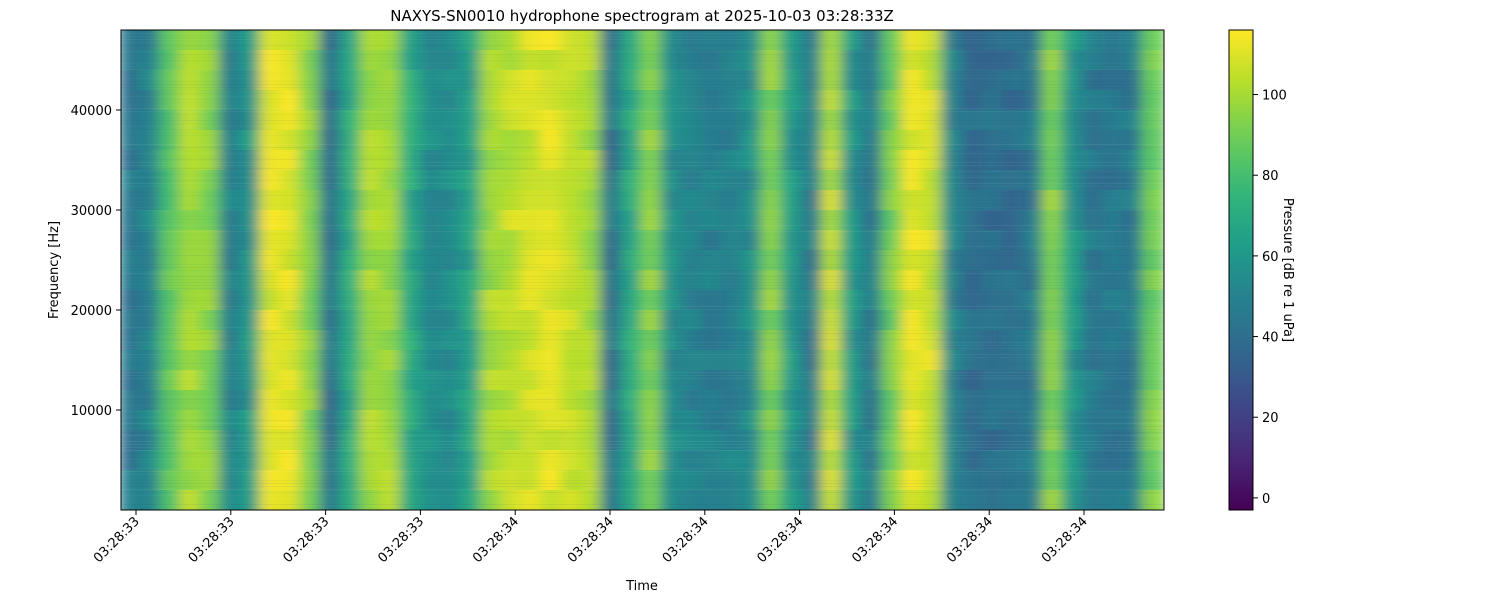  Describe the element at coordinates (1241, 270) in the screenshot. I see `colorbar` at that location.